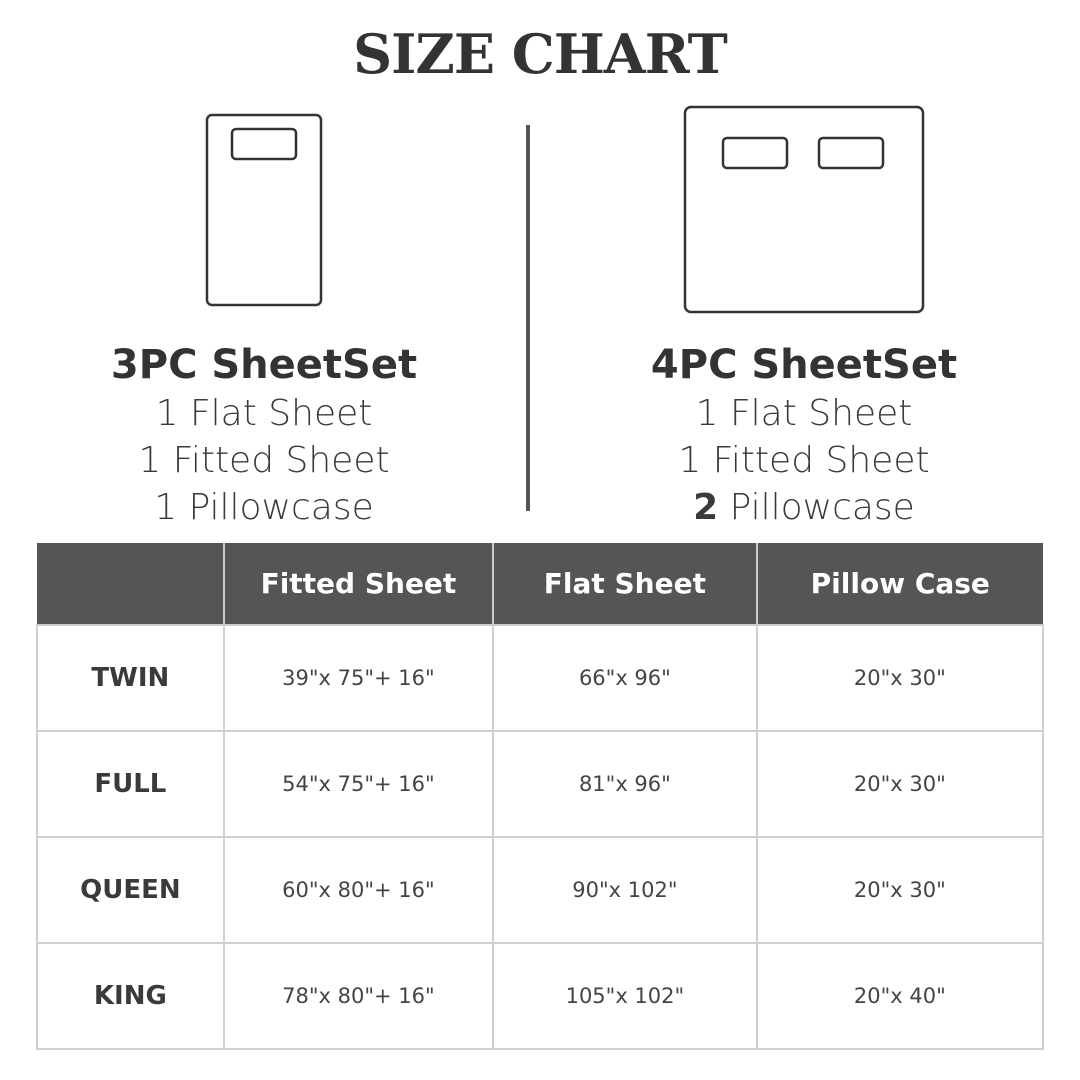 The image size is (1080, 1080). What do you see at coordinates (358, 584) in the screenshot?
I see `column-header: Fitted Sheet` at bounding box center [358, 584].